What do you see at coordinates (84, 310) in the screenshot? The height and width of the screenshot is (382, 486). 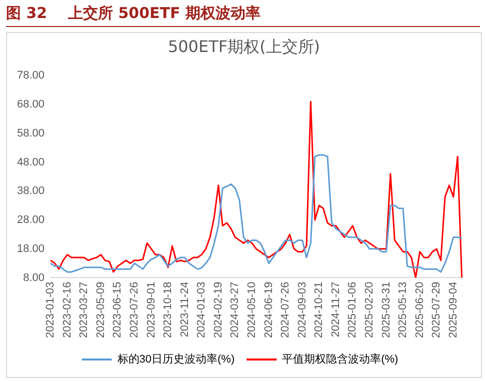 I see `x-tick-label: 2023-03-27` at bounding box center [84, 310].